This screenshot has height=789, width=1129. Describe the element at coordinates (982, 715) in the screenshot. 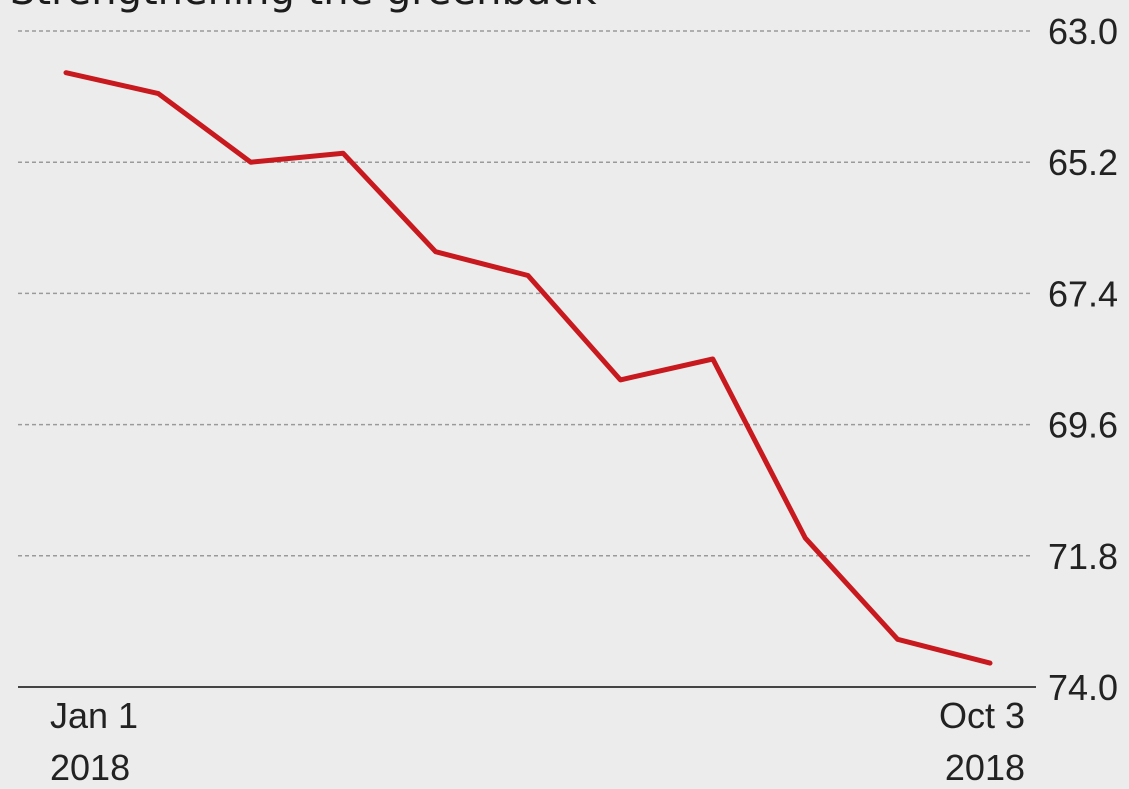

I see `x-end-label-month: Oct 3` at that location.